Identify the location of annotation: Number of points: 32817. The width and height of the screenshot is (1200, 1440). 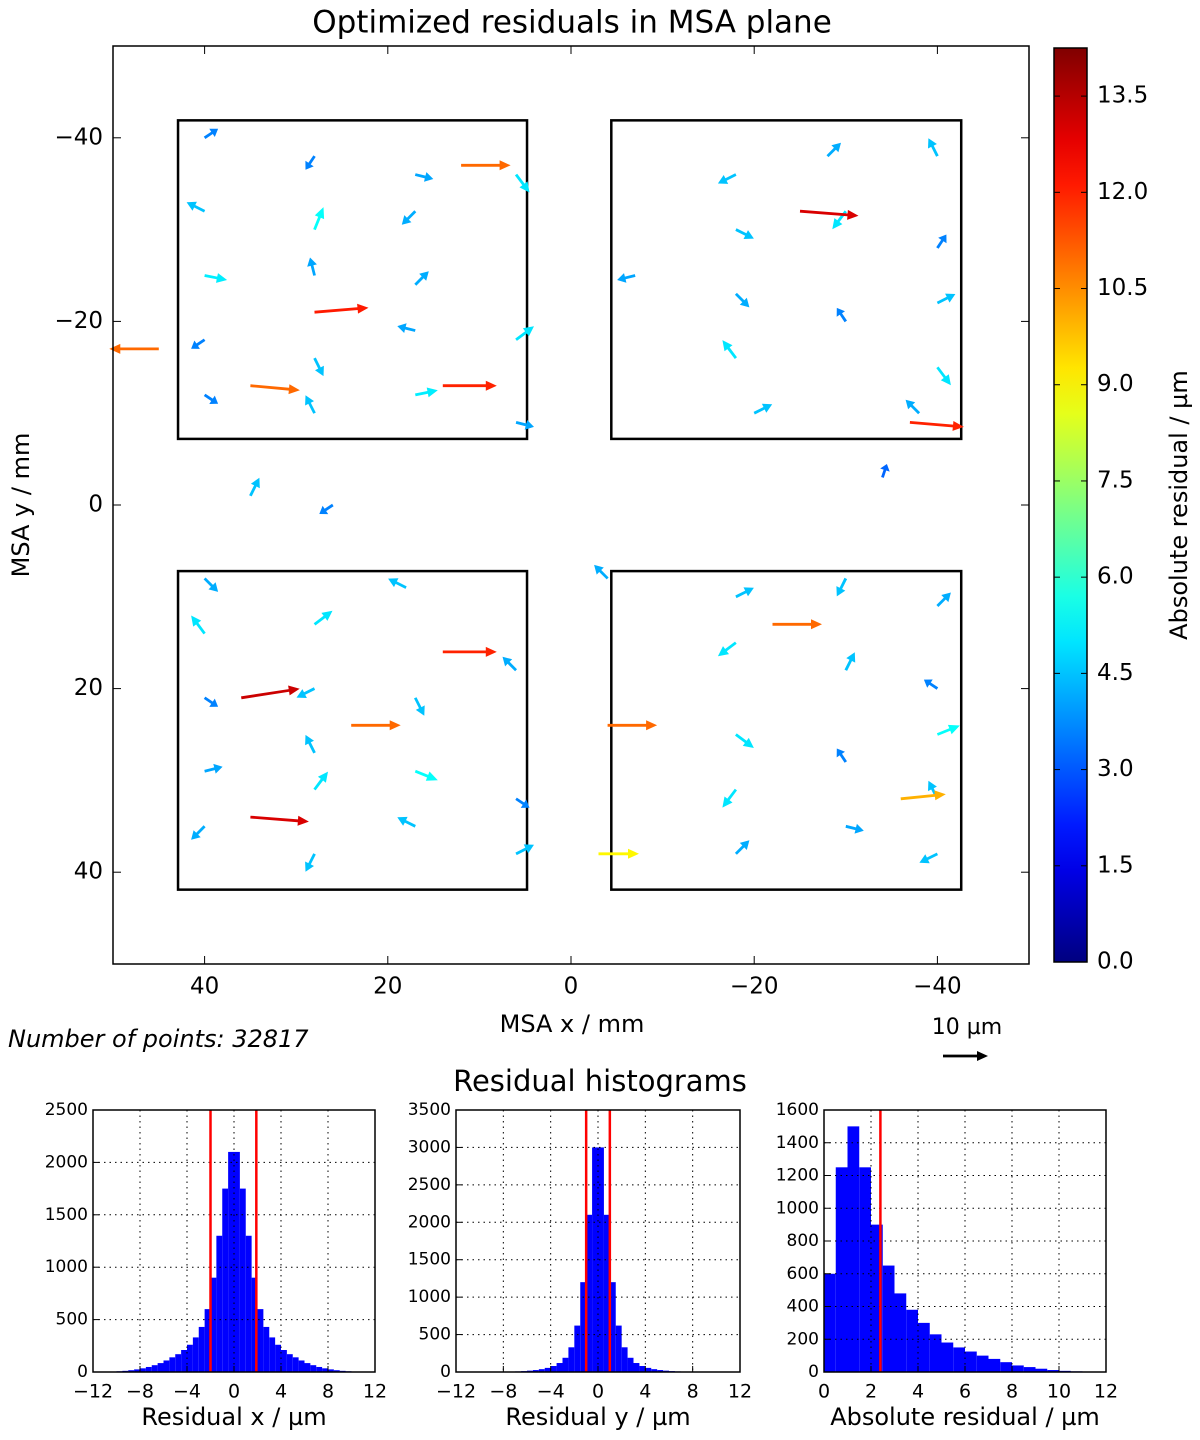
(158, 1039).